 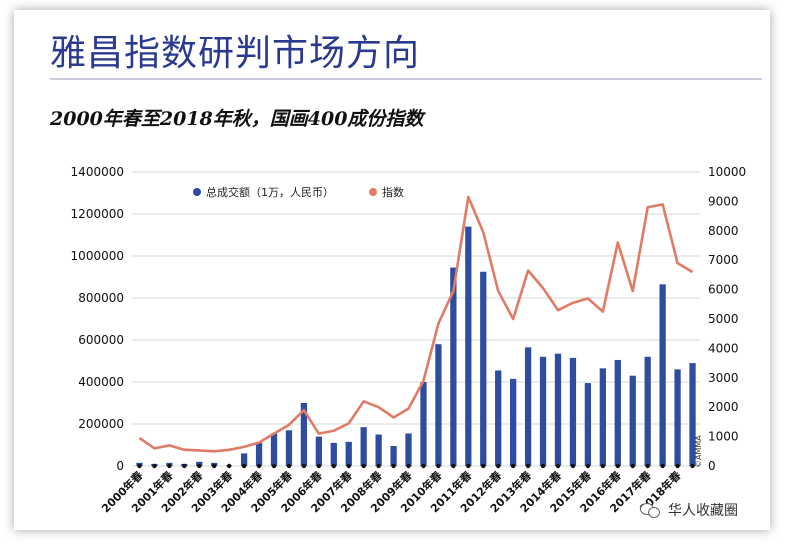 What do you see at coordinates (235, 53) in the screenshot?
I see `page-title: 雅昌指数研判市场方向` at bounding box center [235, 53].